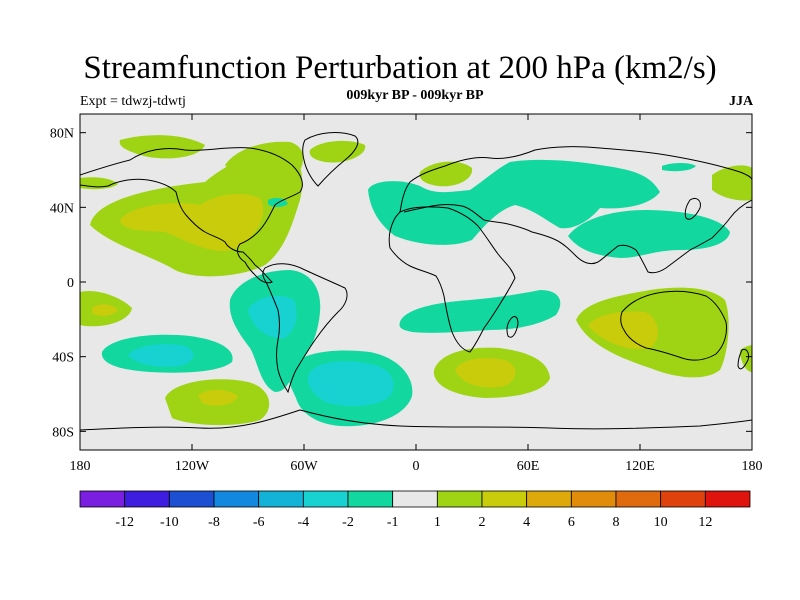  Describe the element at coordinates (485, 373) in the screenshot. I see `fill-s-indian-core` at that location.